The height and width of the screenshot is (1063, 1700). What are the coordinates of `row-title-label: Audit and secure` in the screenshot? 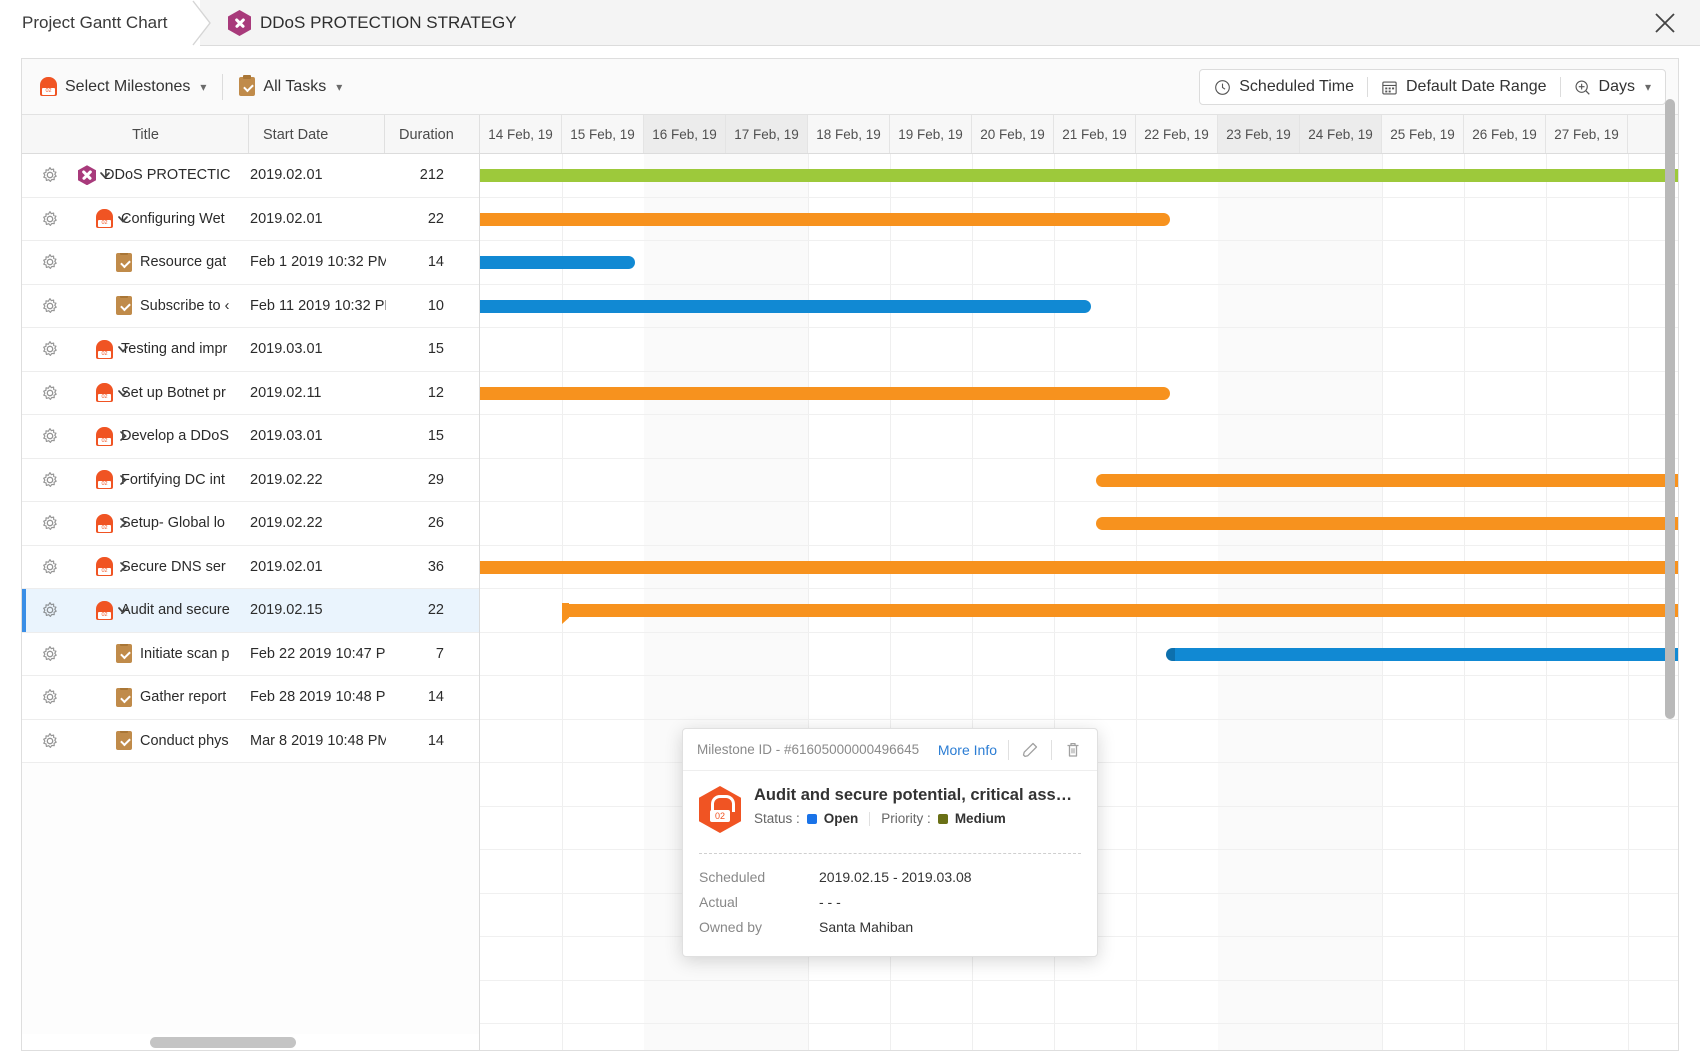 It's located at (175, 610).